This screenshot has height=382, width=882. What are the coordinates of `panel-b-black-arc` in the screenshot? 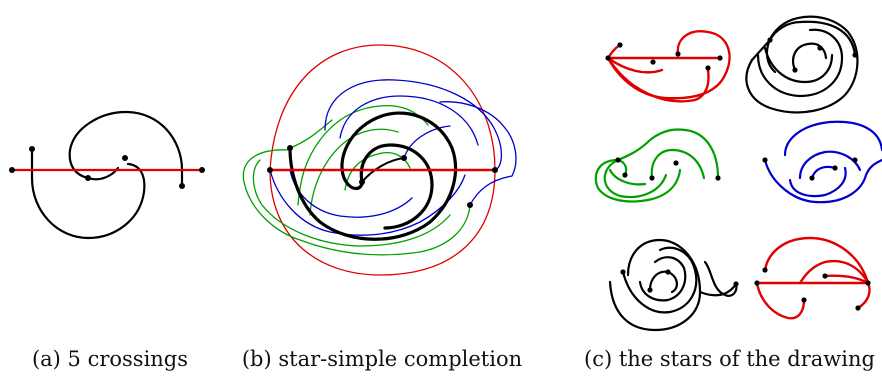 It's located at (383, 170).